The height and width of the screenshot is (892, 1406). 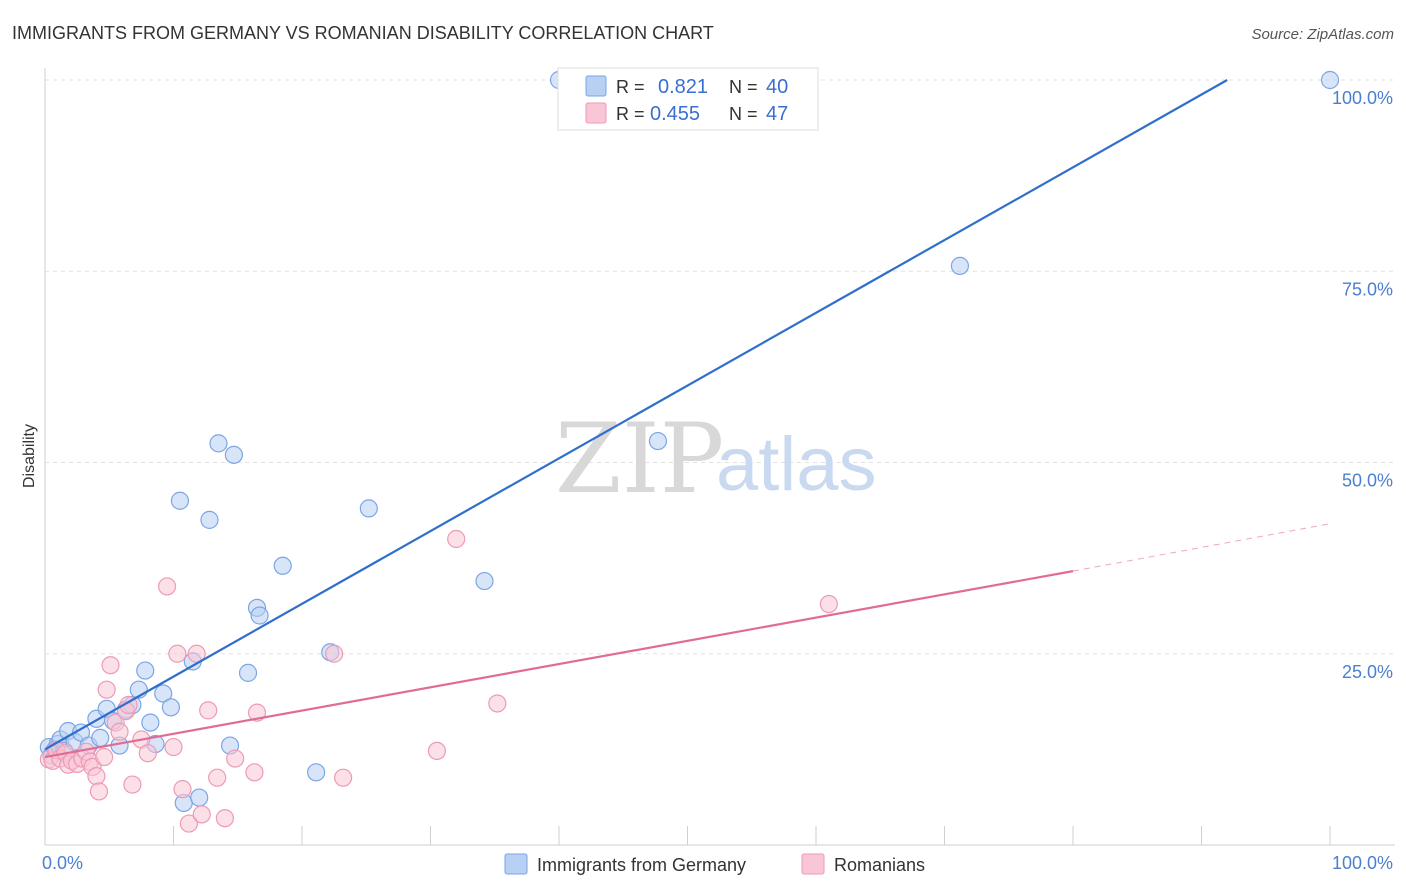 I want to click on y-axis-label: Disability, so click(x=29, y=456).